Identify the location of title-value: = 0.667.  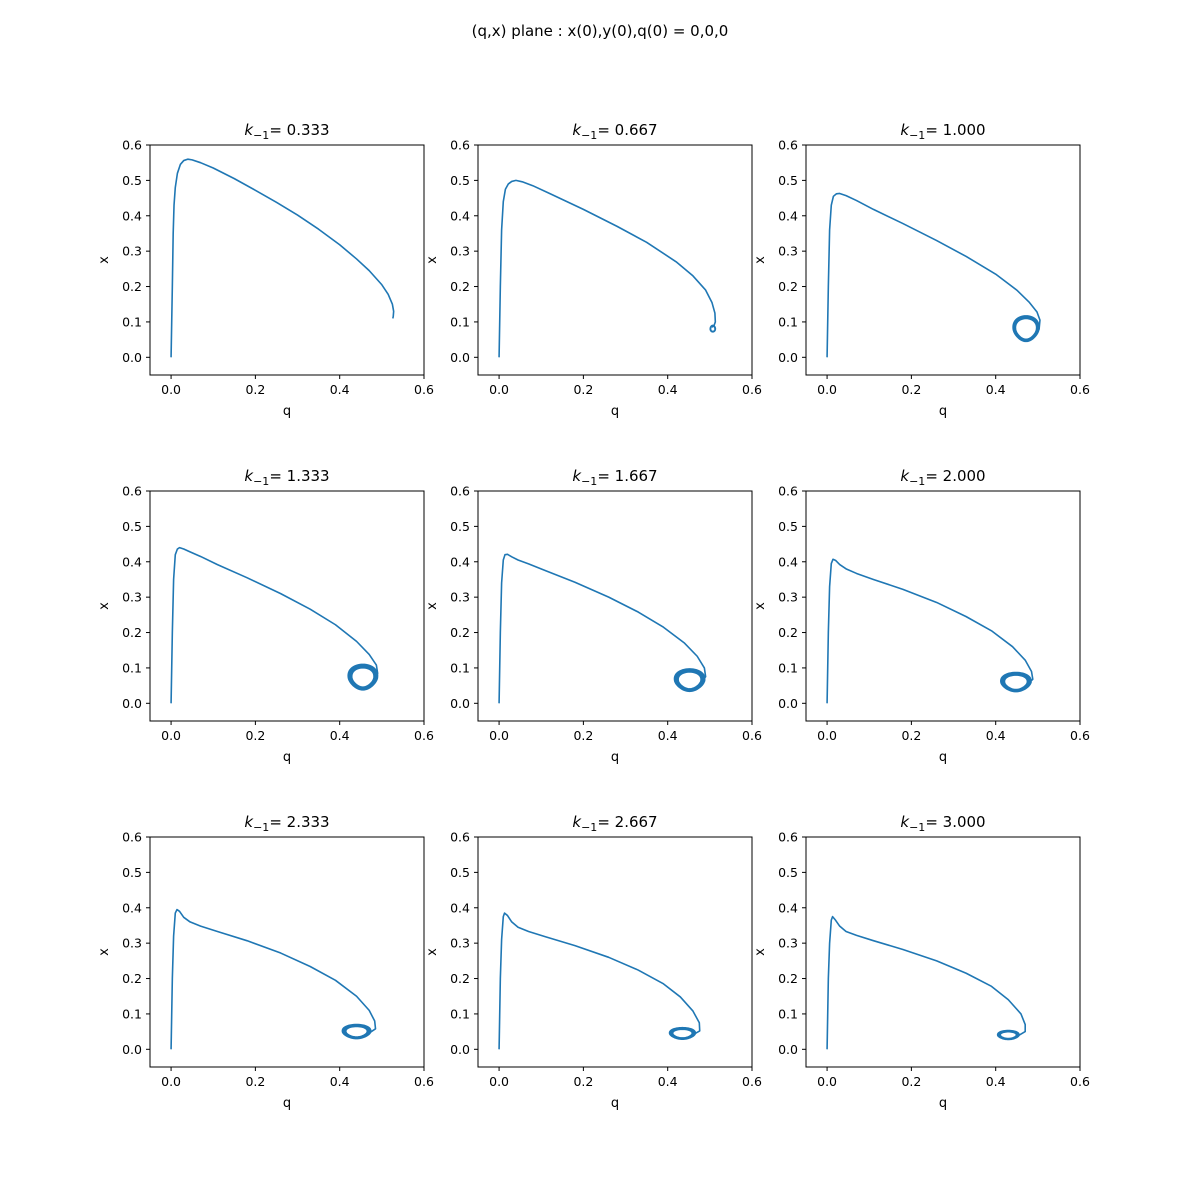
(627, 130).